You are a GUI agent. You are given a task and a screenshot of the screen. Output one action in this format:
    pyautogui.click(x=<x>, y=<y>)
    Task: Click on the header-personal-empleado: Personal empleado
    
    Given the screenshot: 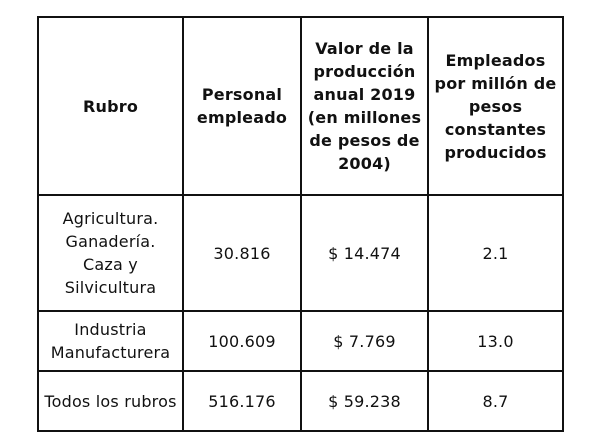 What is the action you would take?
    pyautogui.click(x=242, y=106)
    